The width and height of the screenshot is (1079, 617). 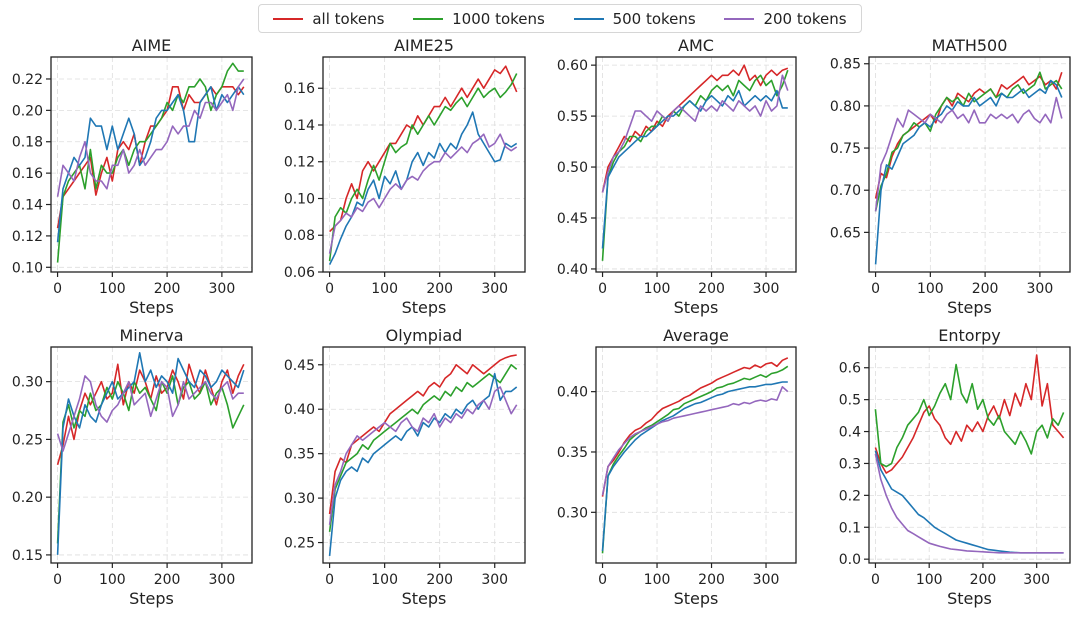 I want to click on chart-title-math500: MATH500, so click(x=970, y=45).